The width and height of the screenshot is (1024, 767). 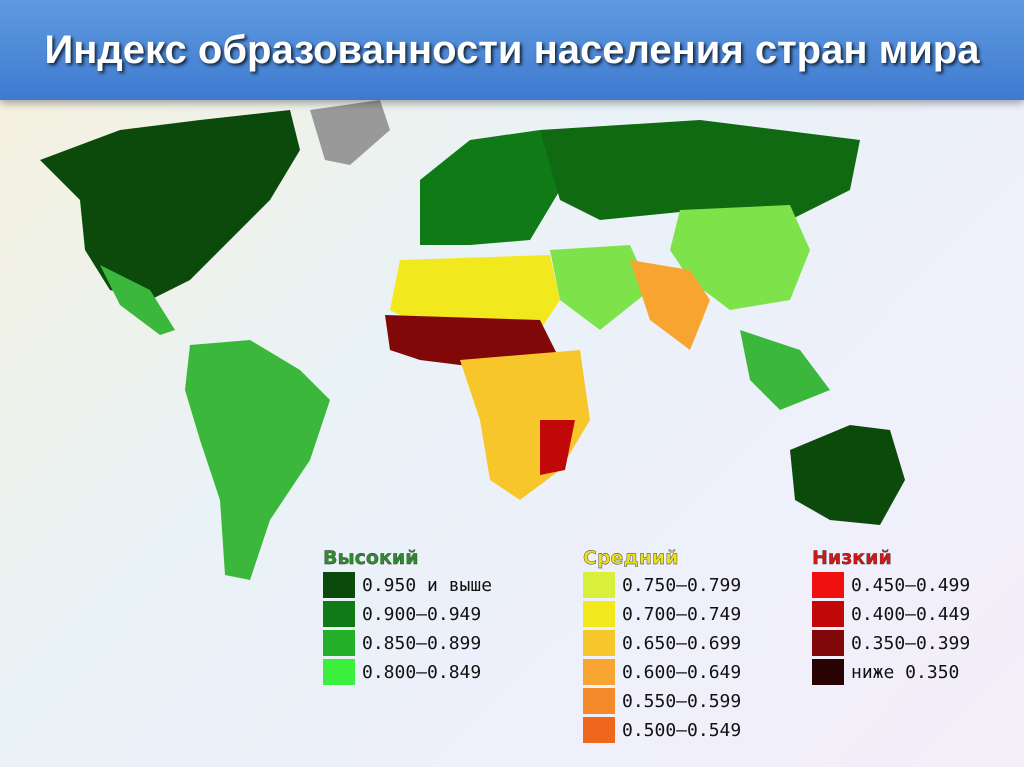 What do you see at coordinates (557, 447) in the screenshot?
I see `east-africa` at bounding box center [557, 447].